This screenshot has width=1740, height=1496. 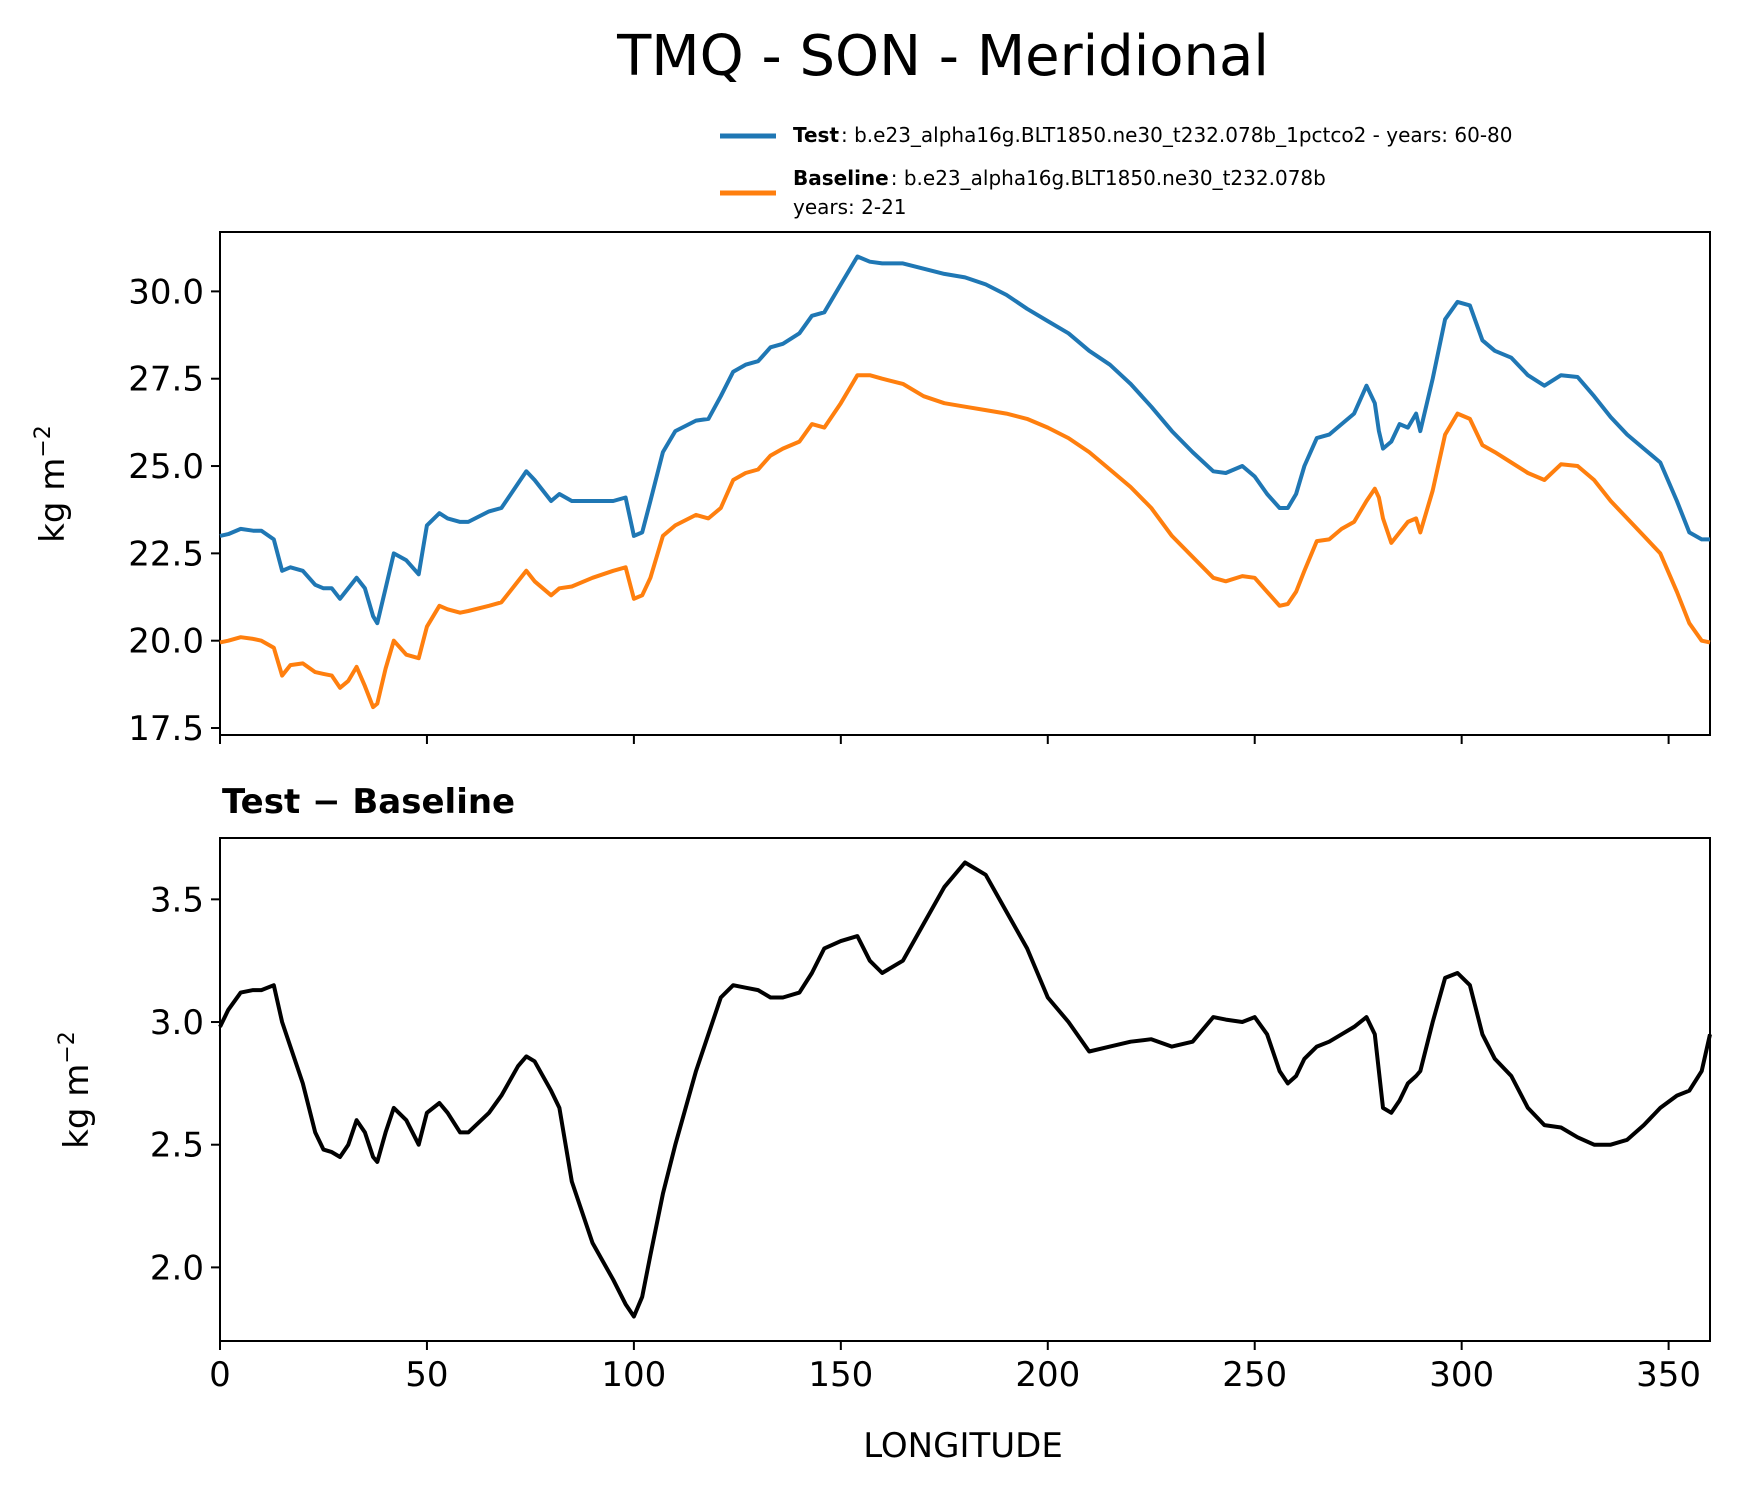 What do you see at coordinates (1047, 1375) in the screenshot?
I see `bottom-x-tick-label: 200` at bounding box center [1047, 1375].